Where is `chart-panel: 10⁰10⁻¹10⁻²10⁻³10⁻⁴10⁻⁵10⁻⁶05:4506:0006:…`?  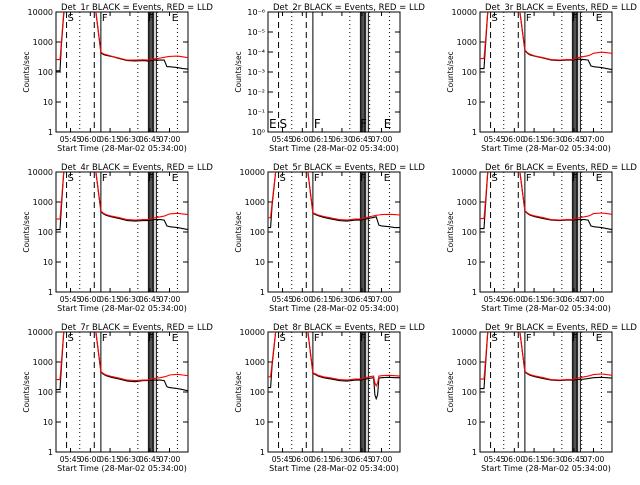
chart-panel: 10⁰10⁻¹10⁻²10⁻³10⁻⁴10⁻⁵10⁻⁶05:4506:0006:… is located at coordinates (329, 78).